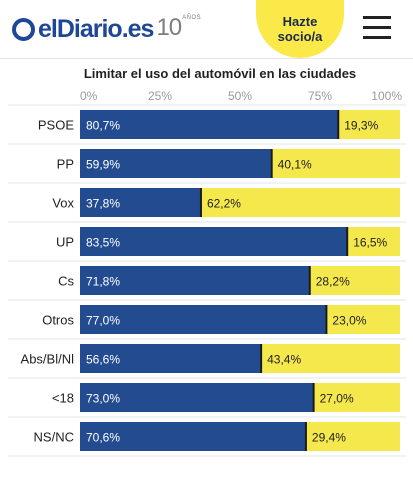 The width and height of the screenshot is (413, 500). What do you see at coordinates (103, 360) in the screenshot?
I see `data-label-a: 56,6%` at bounding box center [103, 360].